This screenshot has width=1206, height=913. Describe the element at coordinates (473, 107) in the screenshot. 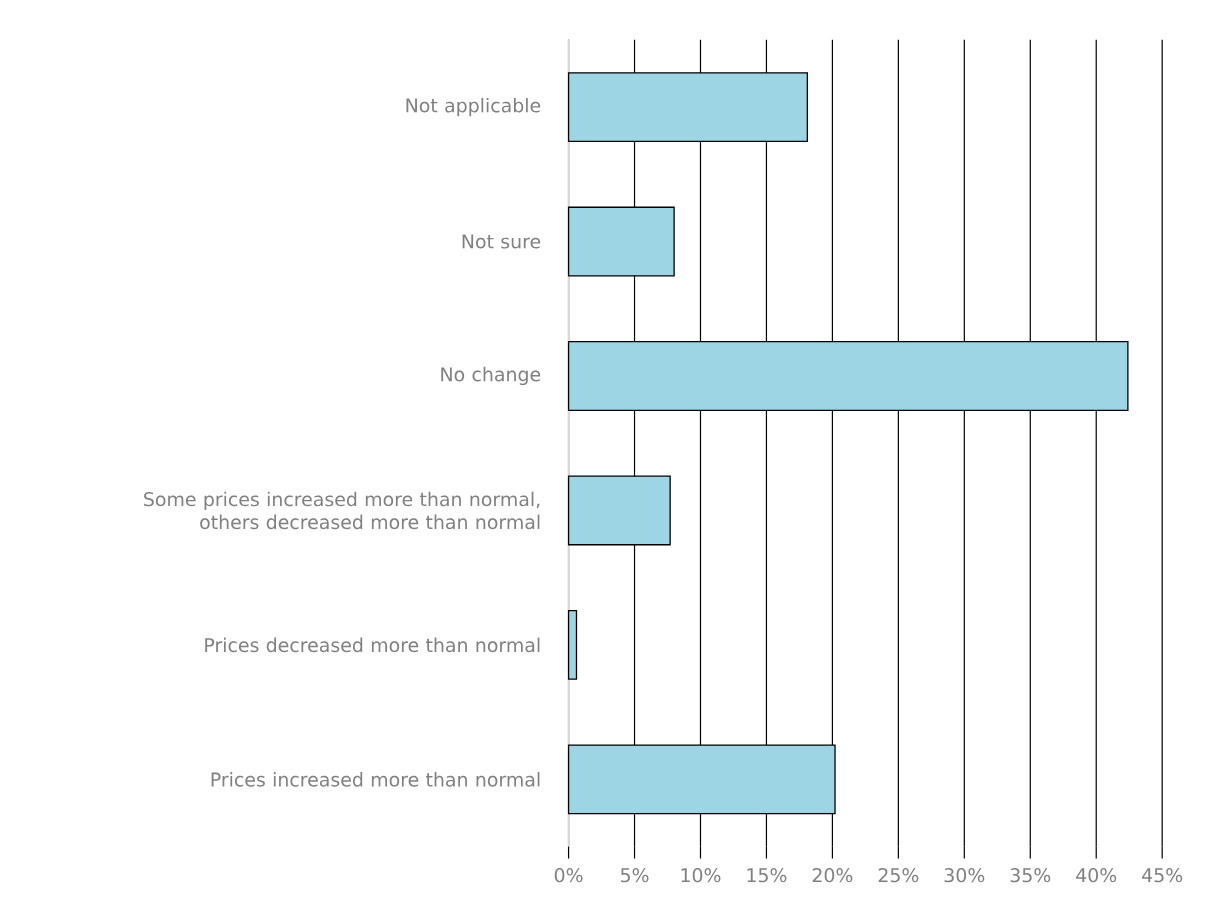

I see `y-tick-label: Not applicable` at that location.